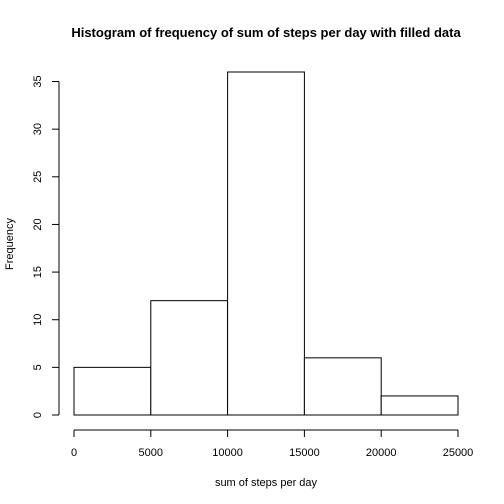 This screenshot has width=504, height=504. Describe the element at coordinates (266, 483) in the screenshot. I see `x-axis-label: sum of steps per day` at that location.